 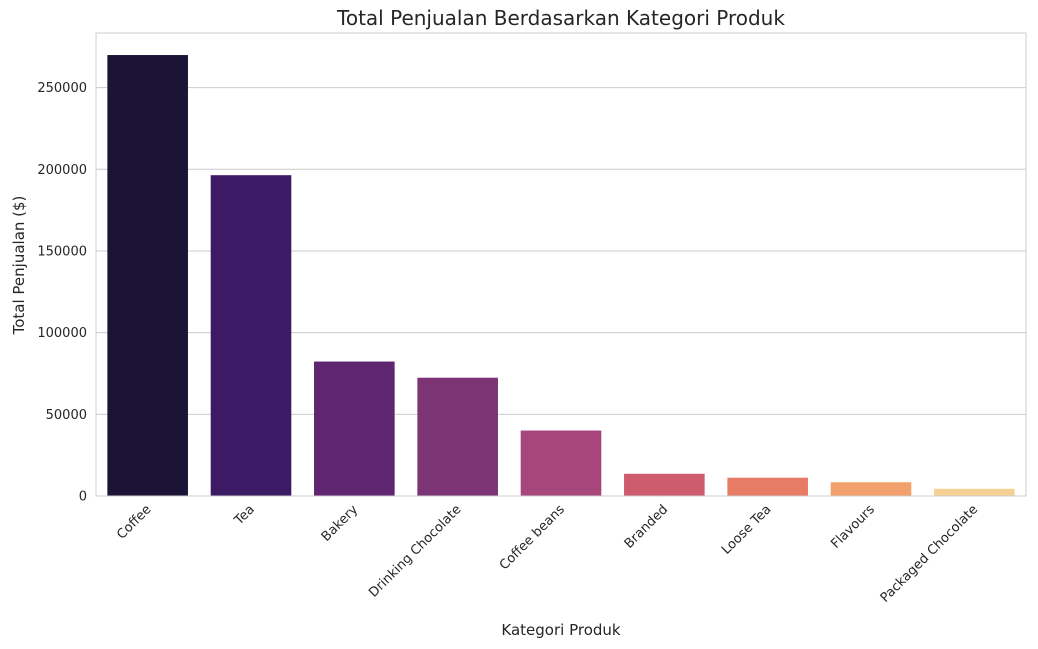 I want to click on y-axis-label: Total Penjualan ($), so click(x=19, y=266).